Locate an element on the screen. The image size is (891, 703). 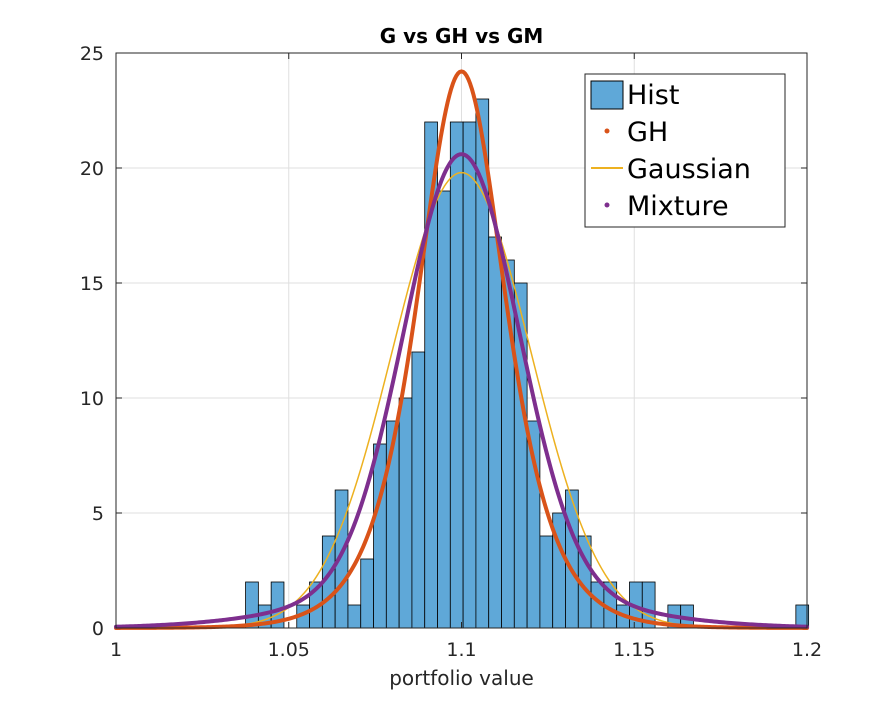
x-tick-label: 1.05 is located at coordinates (289, 650).